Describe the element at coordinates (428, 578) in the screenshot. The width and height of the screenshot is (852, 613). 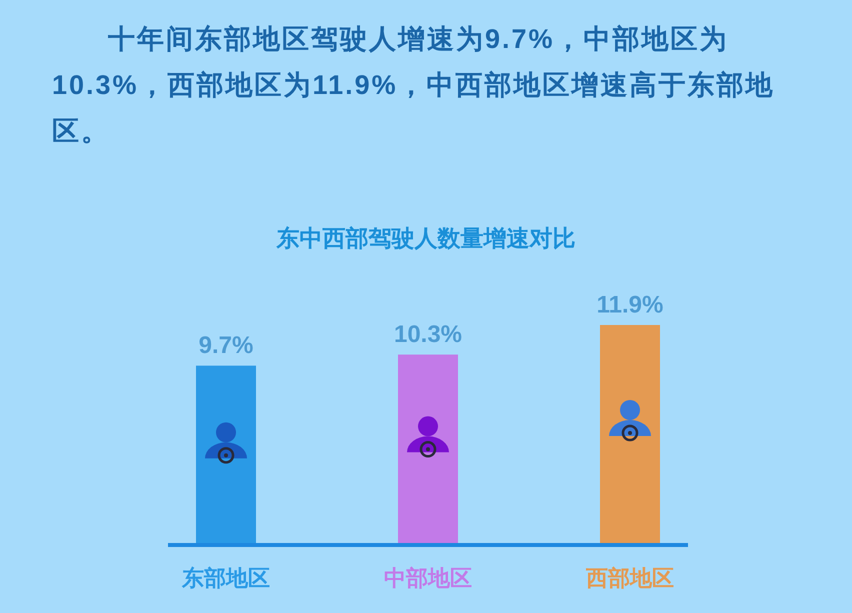
I see `x-tick-label: 中部地区` at that location.